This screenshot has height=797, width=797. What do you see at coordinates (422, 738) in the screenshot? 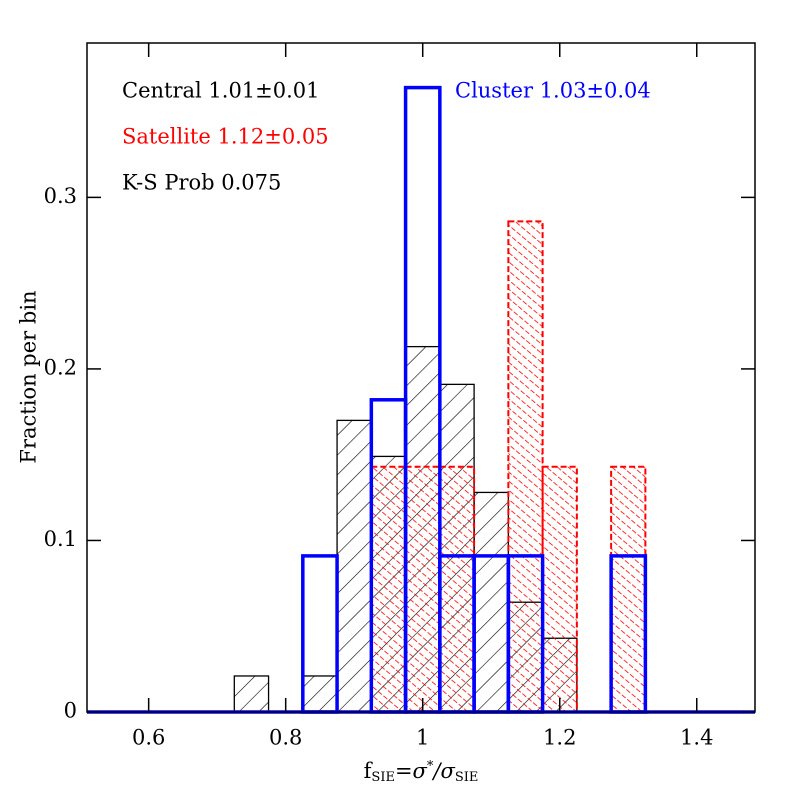
I see `x-tick-label: 1` at bounding box center [422, 738].